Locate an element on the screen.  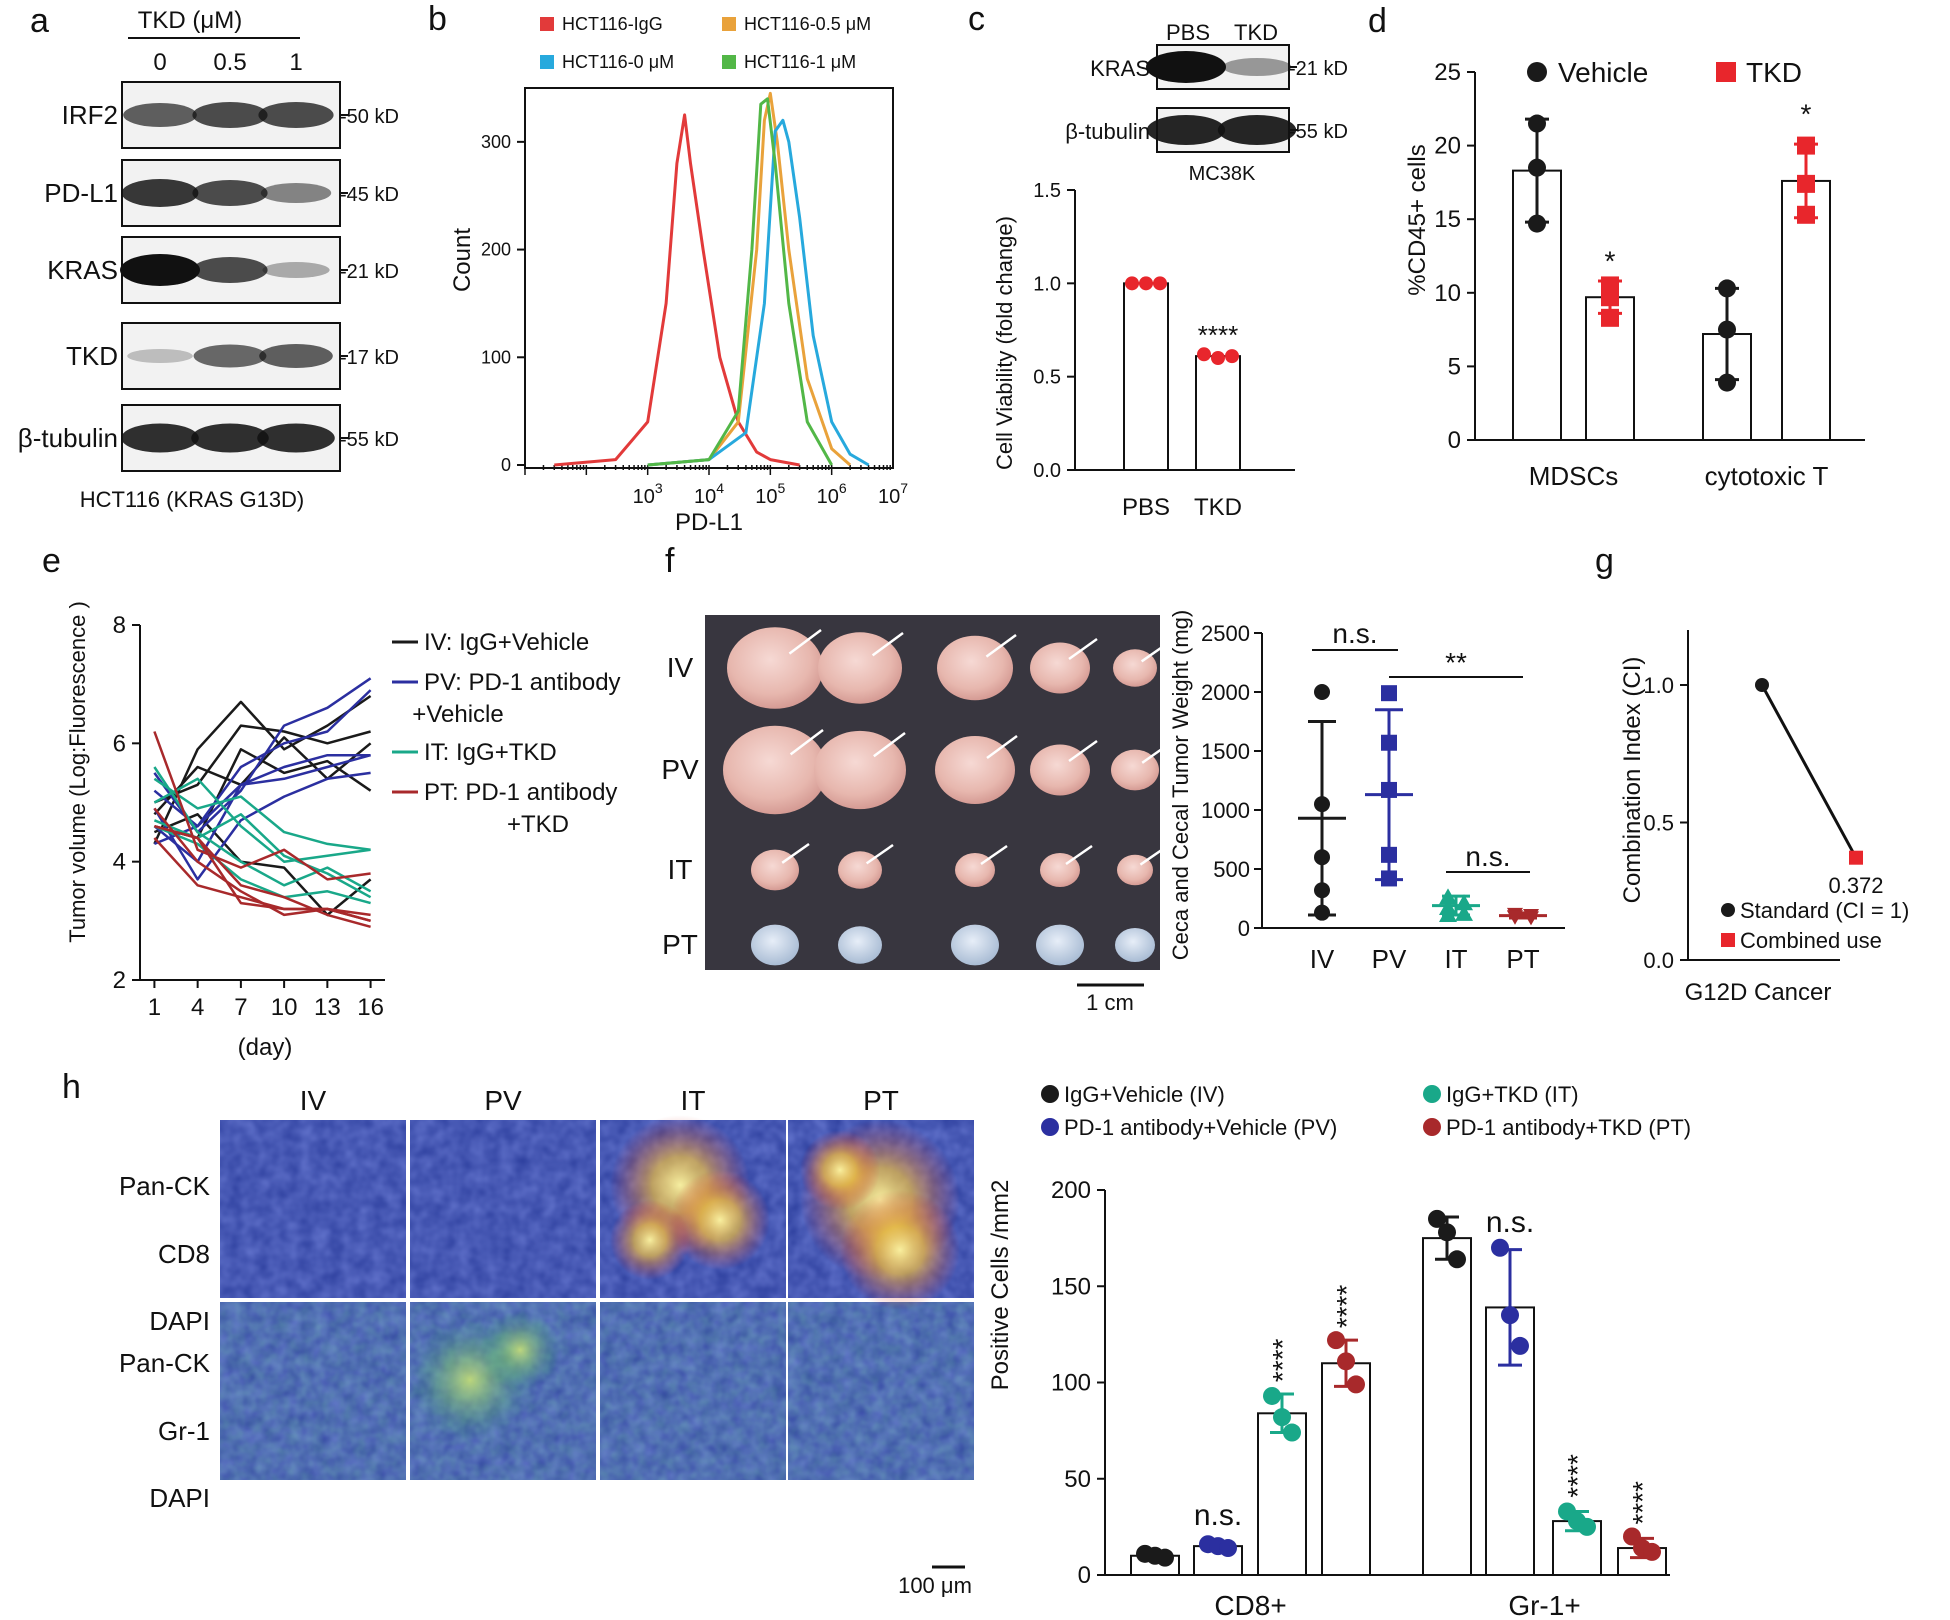
line-e-pv is located at coordinates (262, 826).